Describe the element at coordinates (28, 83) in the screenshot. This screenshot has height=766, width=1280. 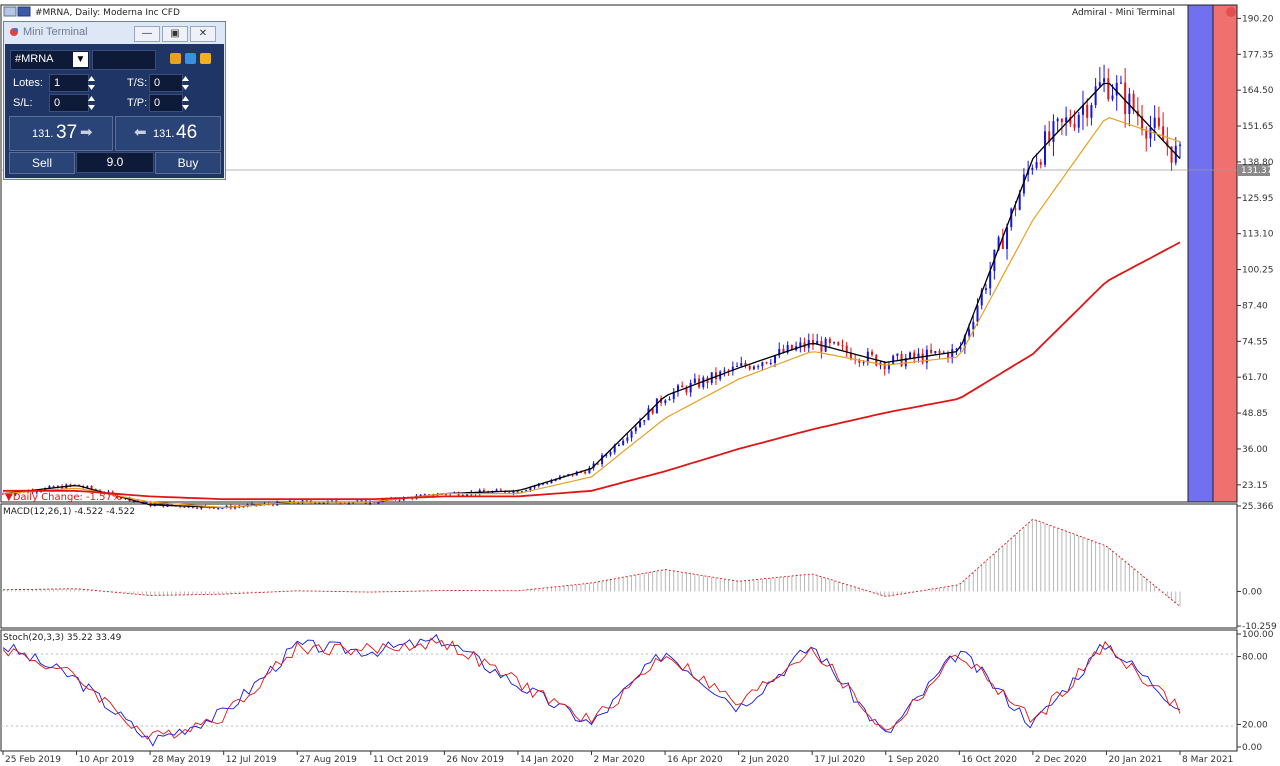
I see `lots-label: Lotes:` at that location.